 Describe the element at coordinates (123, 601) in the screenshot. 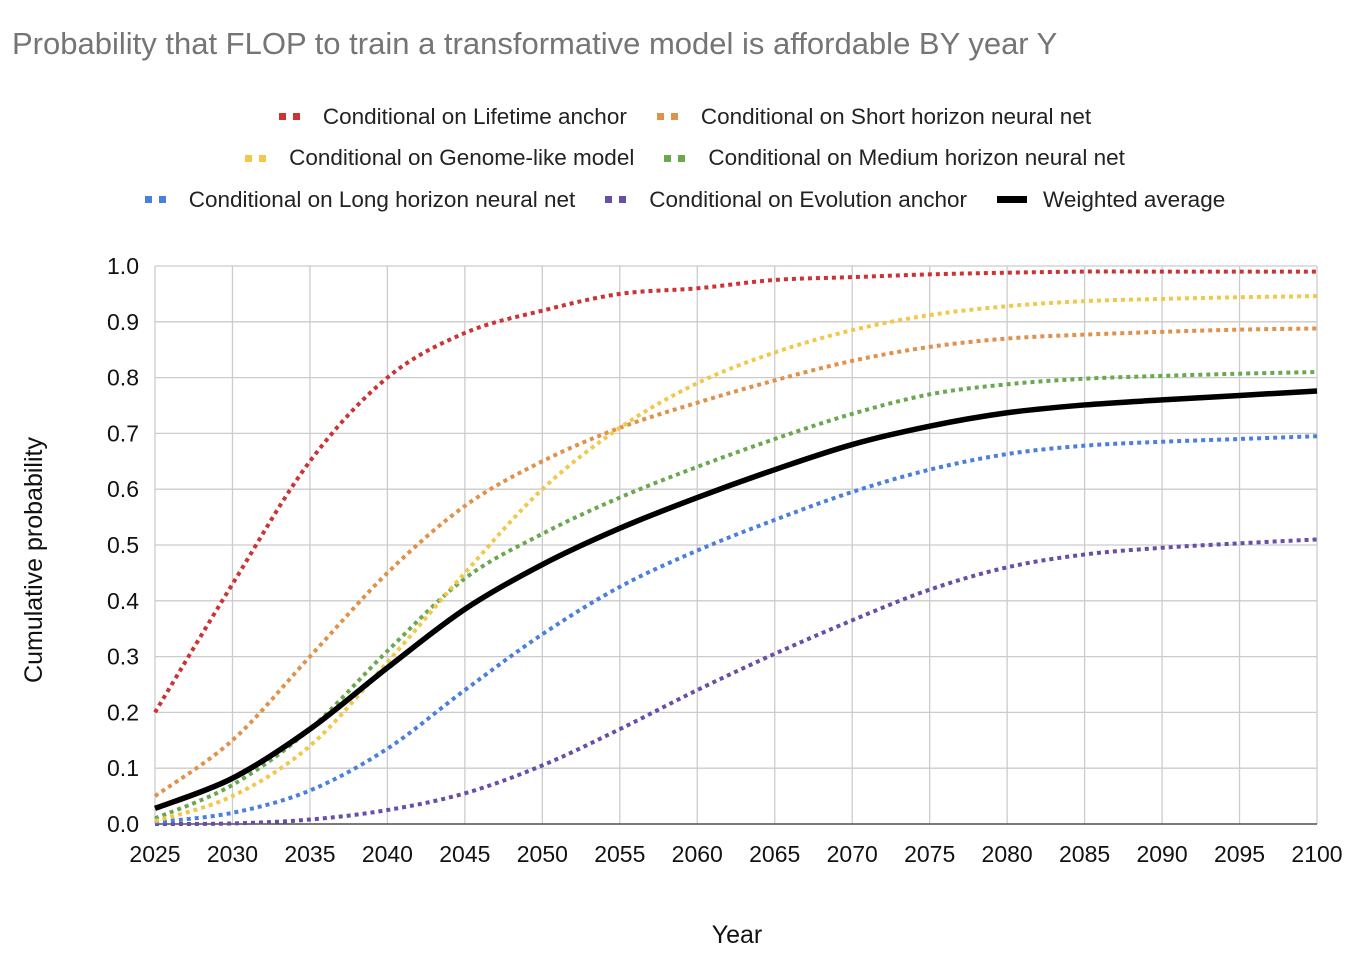

I see `y-tick-label: 0.4` at that location.